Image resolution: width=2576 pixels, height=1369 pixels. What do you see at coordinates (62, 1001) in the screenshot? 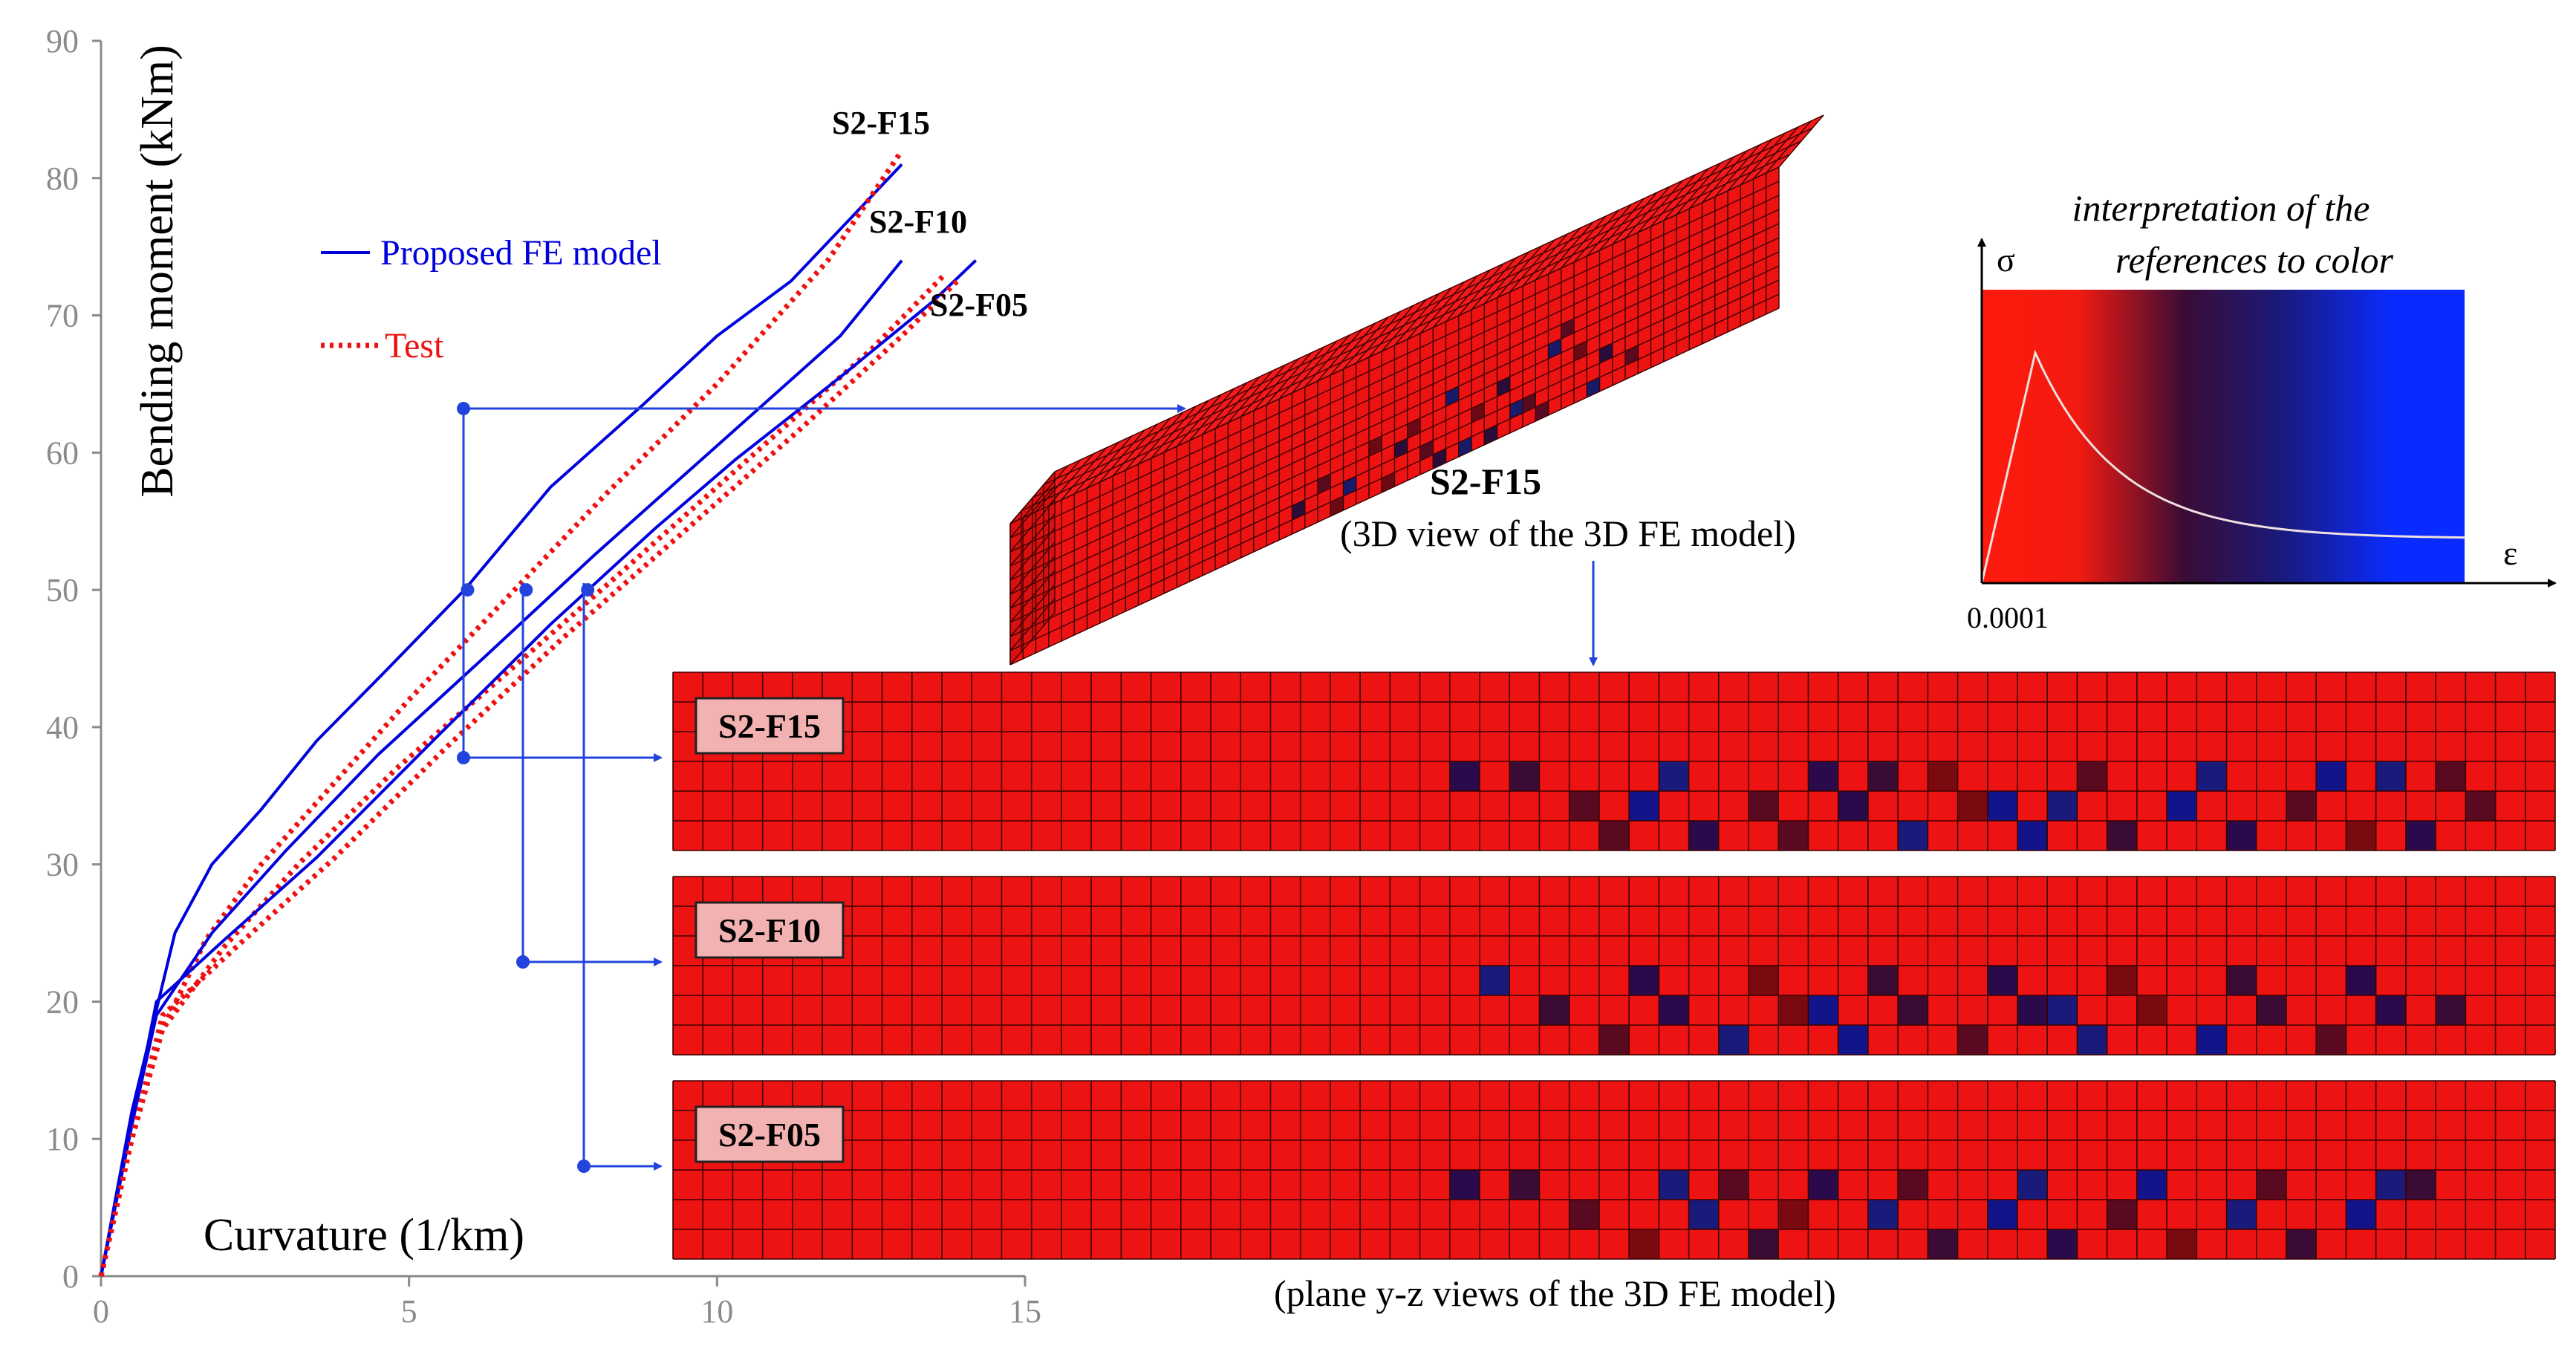
I see `y-tick-label: 20` at bounding box center [62, 1001].